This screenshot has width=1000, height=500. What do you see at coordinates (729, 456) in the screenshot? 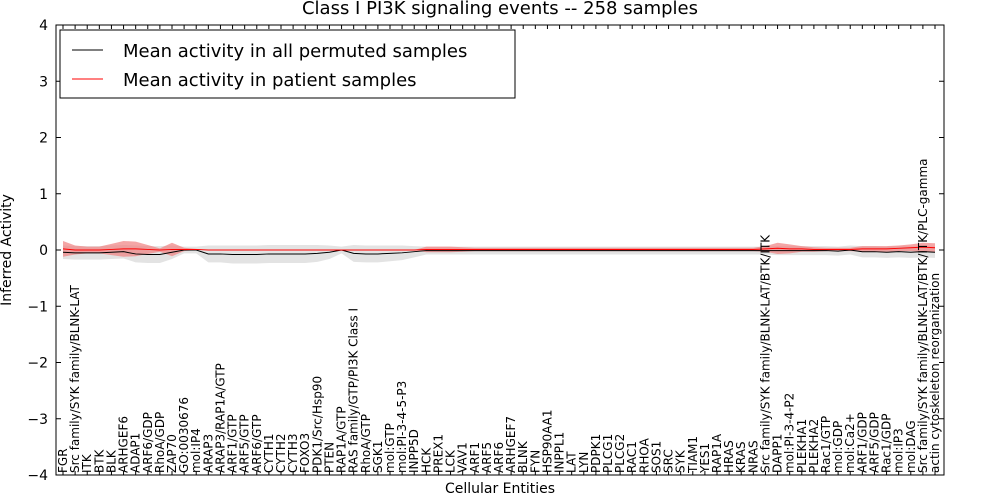
I see `x-tick-label: HRAS` at bounding box center [729, 456].